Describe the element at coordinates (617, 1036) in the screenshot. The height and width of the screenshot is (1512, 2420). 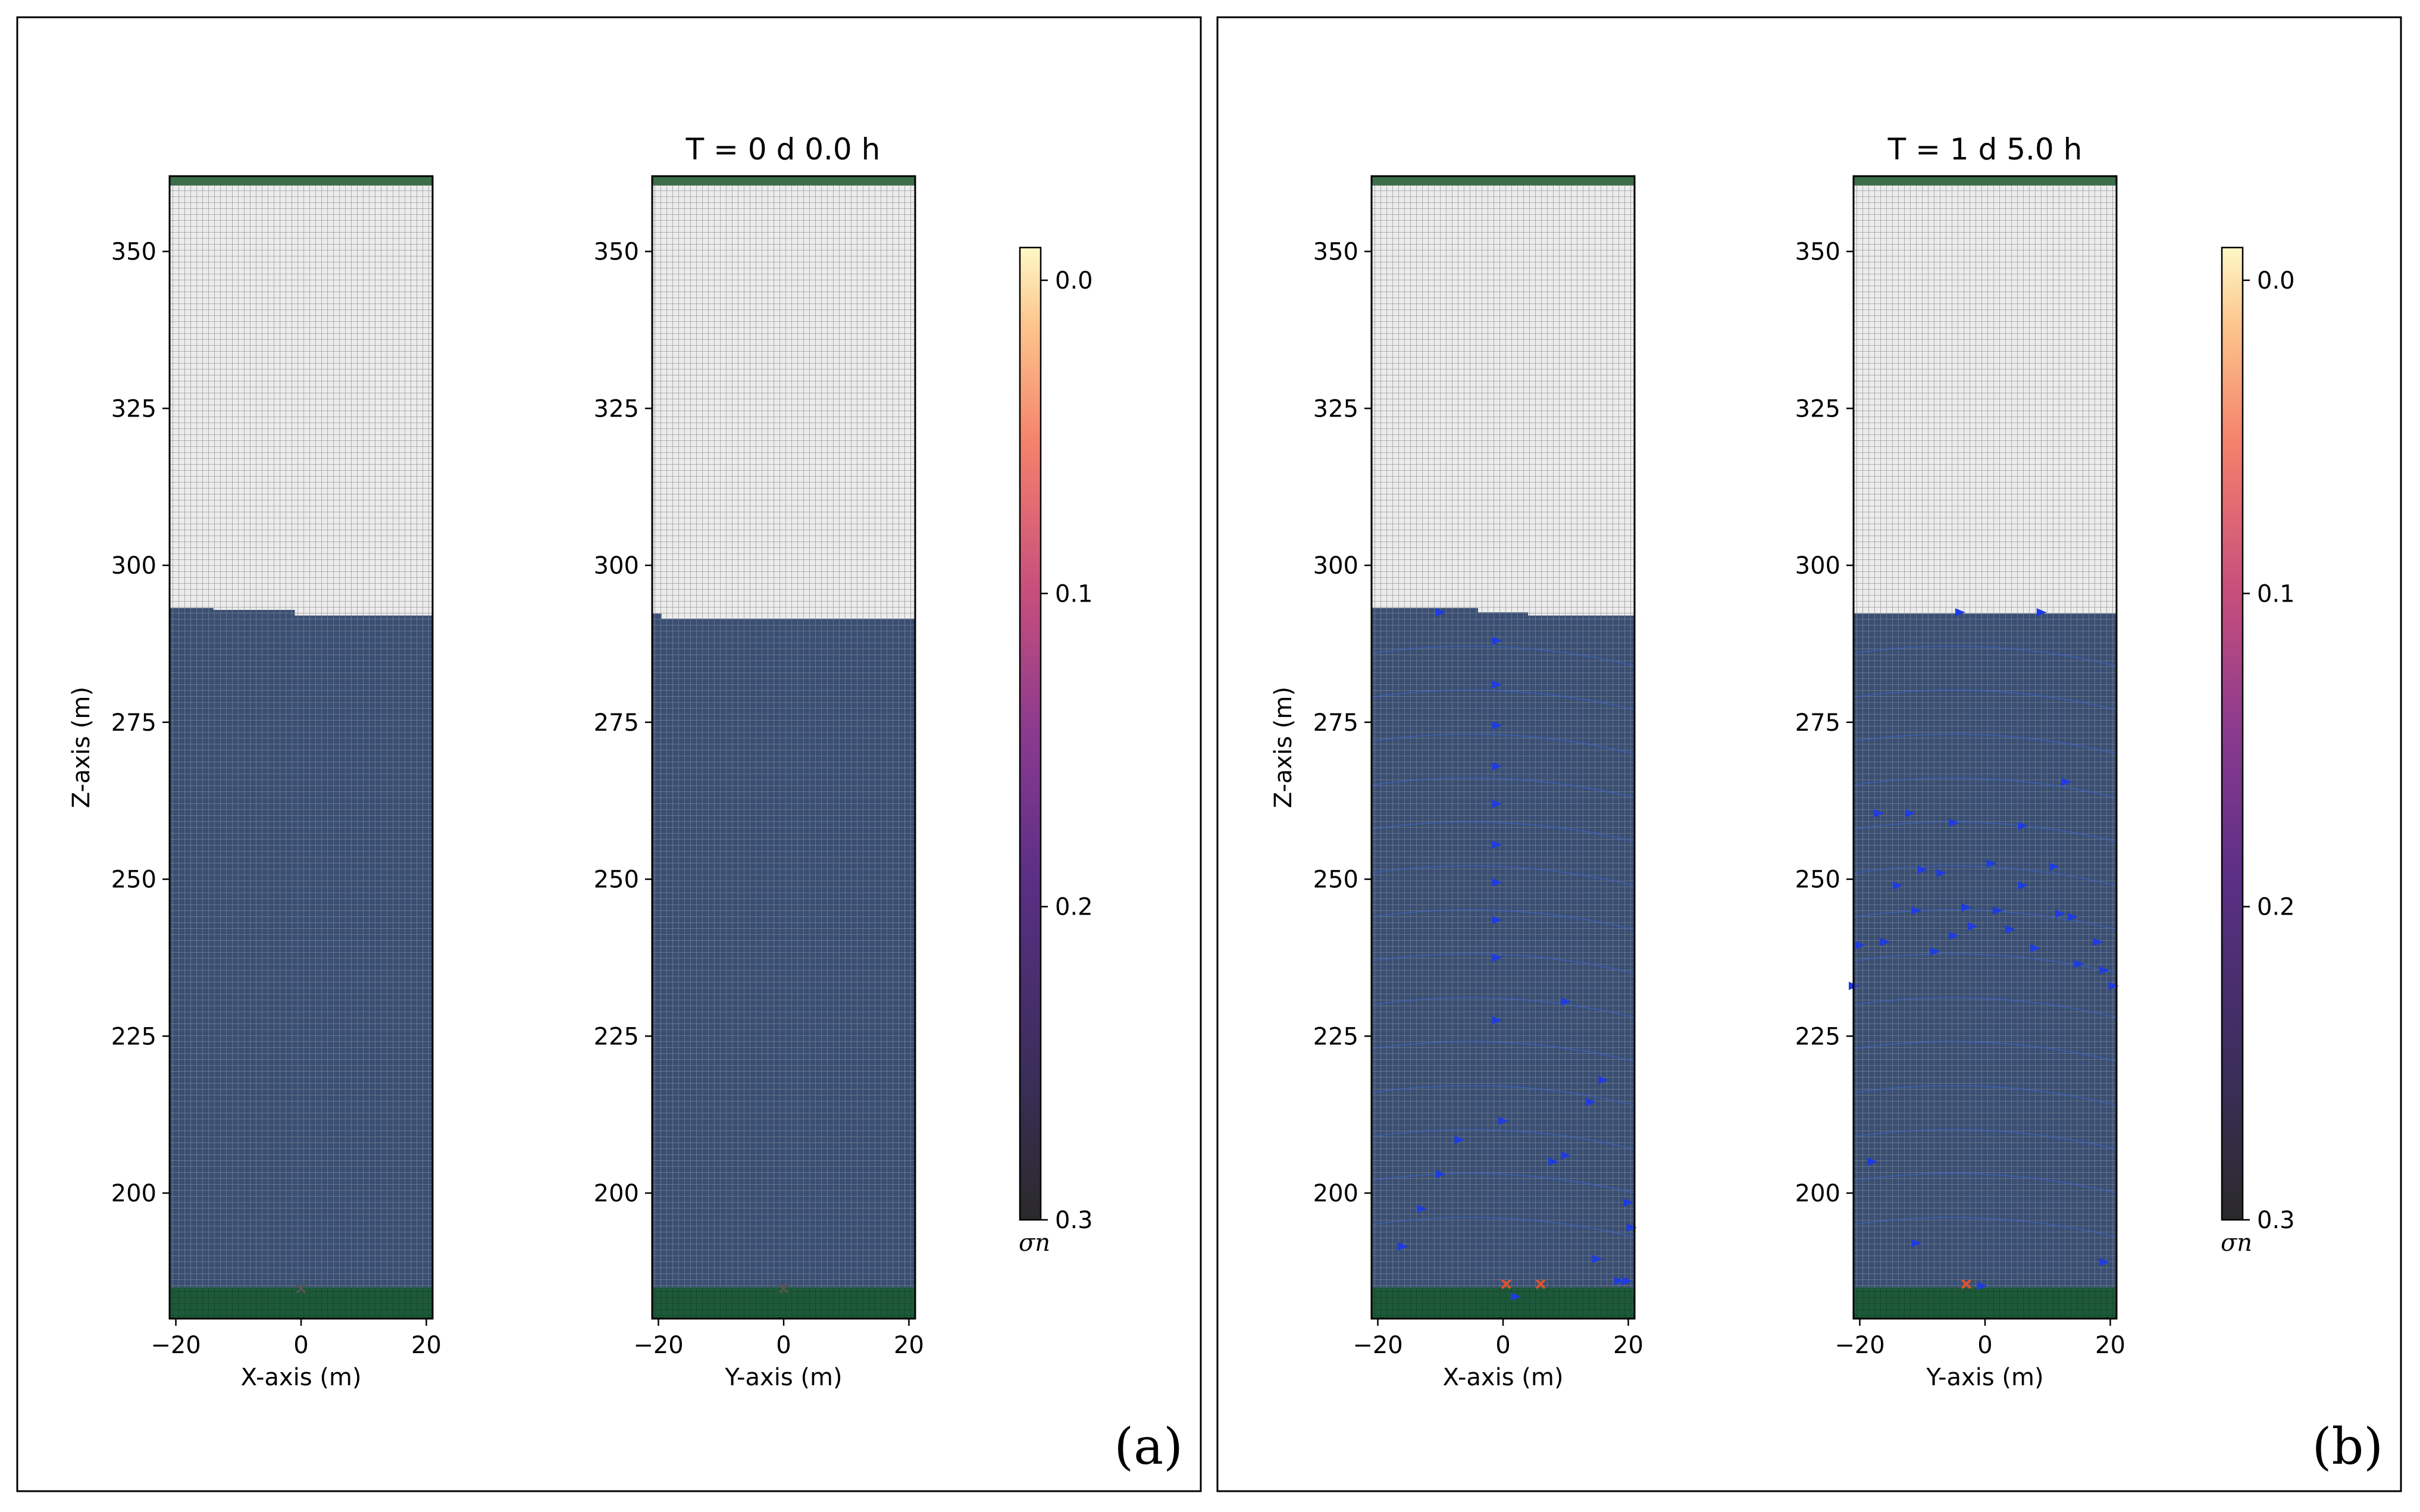
I see `y-tick-label: 225` at that location.